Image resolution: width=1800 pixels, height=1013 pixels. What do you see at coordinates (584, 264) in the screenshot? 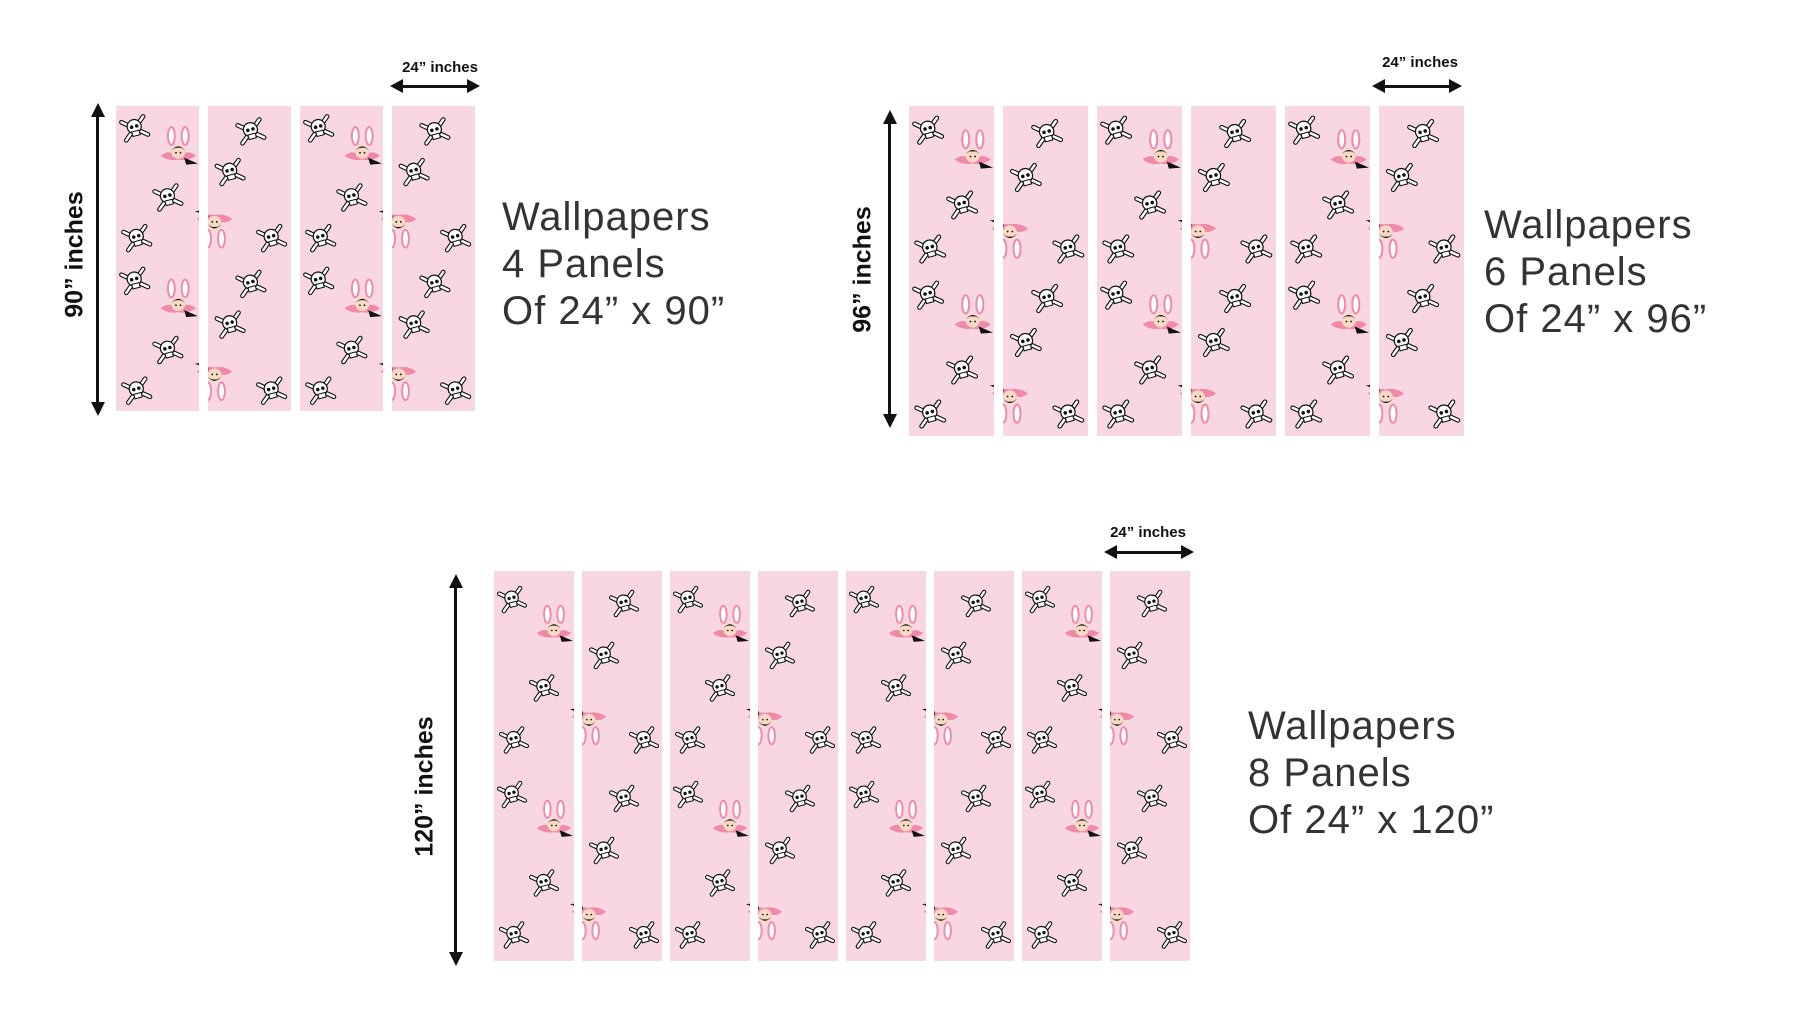
I see `caption-line-2: 4 Panels` at bounding box center [584, 264].